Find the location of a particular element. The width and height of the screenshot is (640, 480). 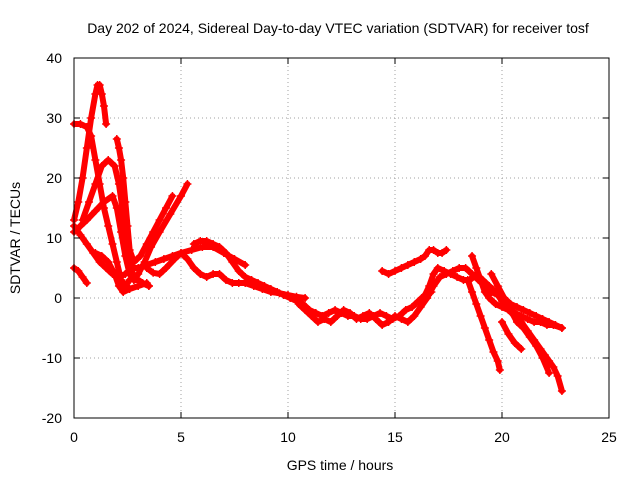

x-tick-label: 10 is located at coordinates (288, 437).